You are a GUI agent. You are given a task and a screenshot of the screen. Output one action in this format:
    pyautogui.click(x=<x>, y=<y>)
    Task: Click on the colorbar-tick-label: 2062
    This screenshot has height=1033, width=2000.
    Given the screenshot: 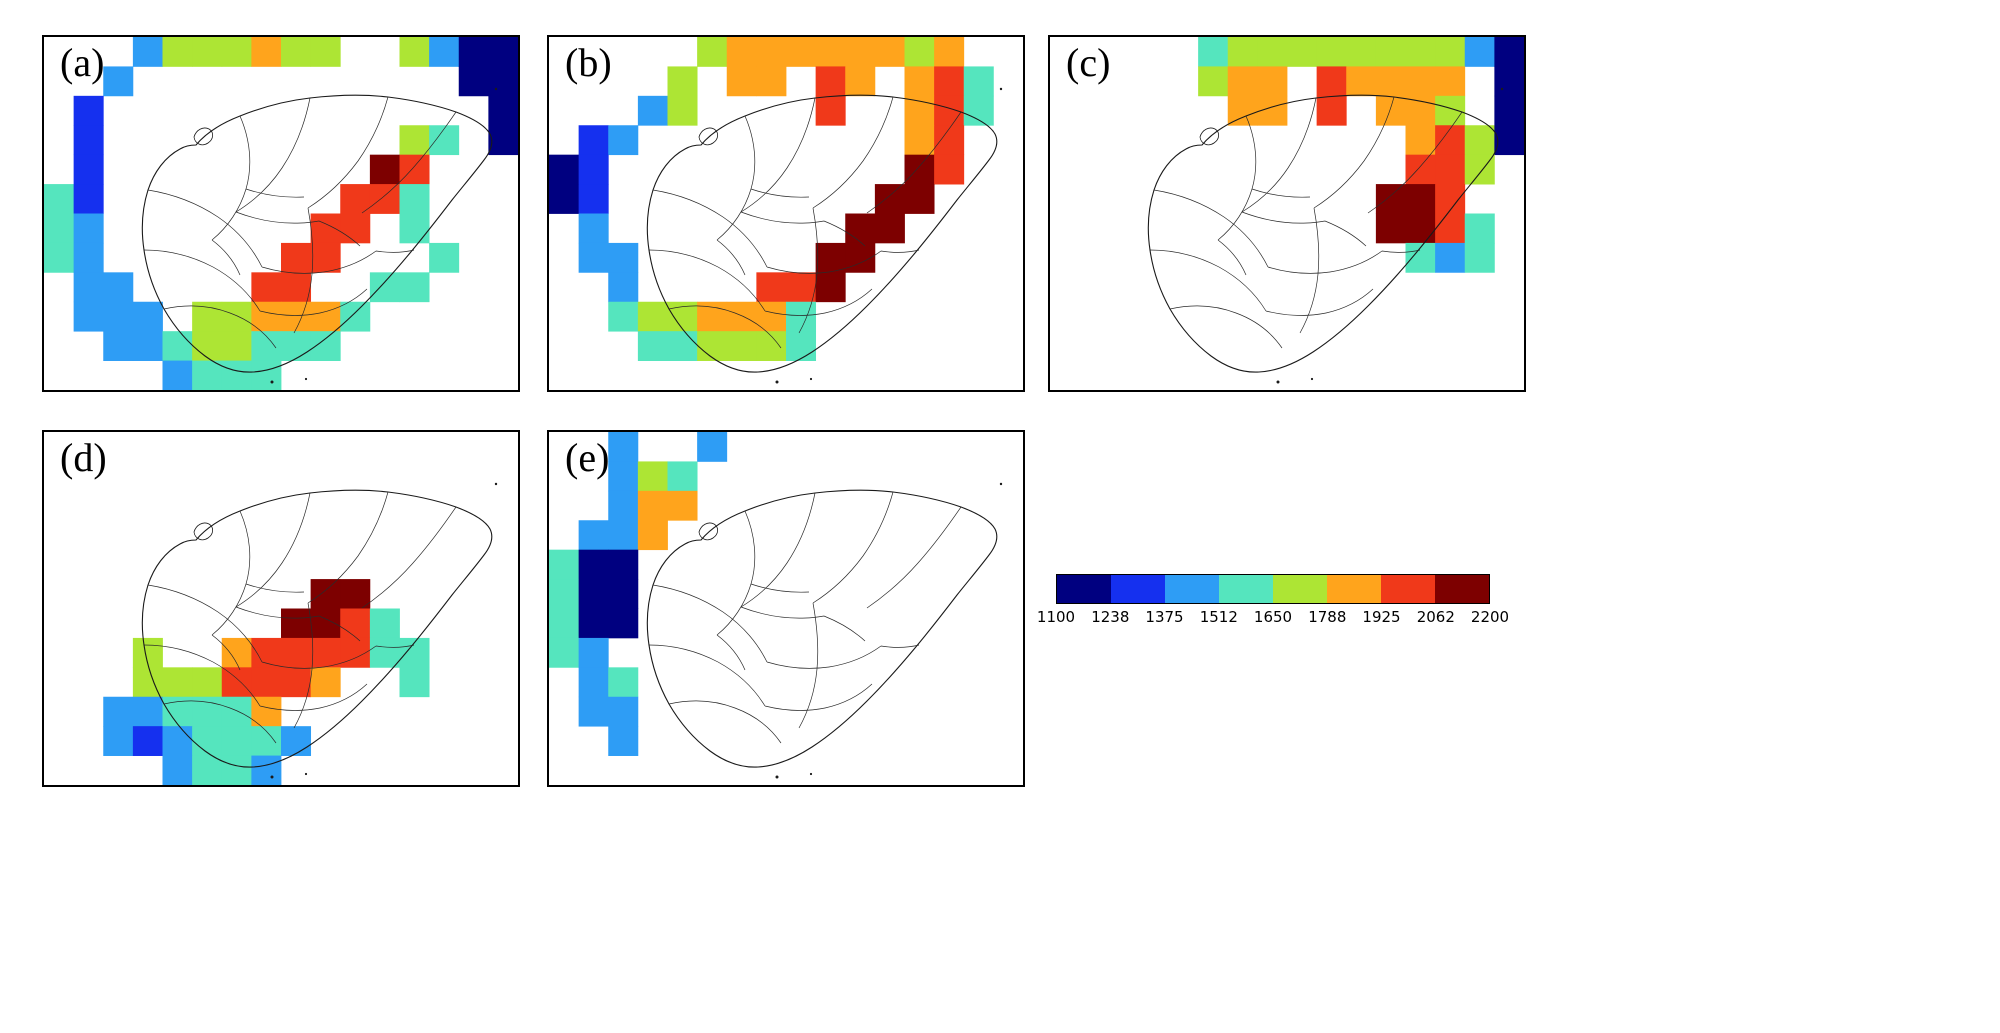 What is the action you would take?
    pyautogui.click(x=1435, y=617)
    